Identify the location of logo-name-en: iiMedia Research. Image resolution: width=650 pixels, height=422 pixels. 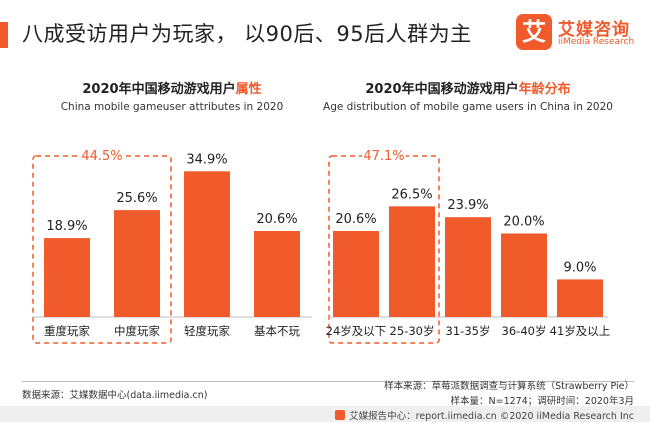
(596, 42).